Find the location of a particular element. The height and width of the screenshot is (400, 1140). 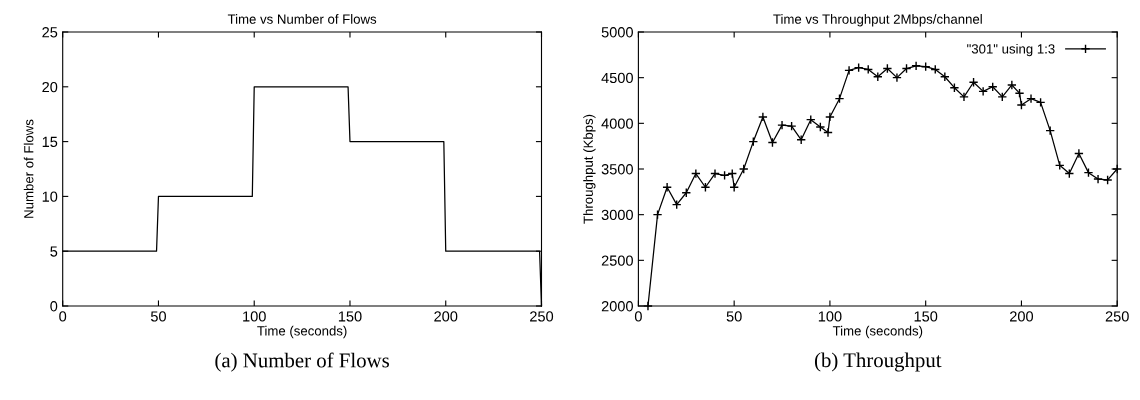

y-tick-label: 4000 is located at coordinates (617, 123).